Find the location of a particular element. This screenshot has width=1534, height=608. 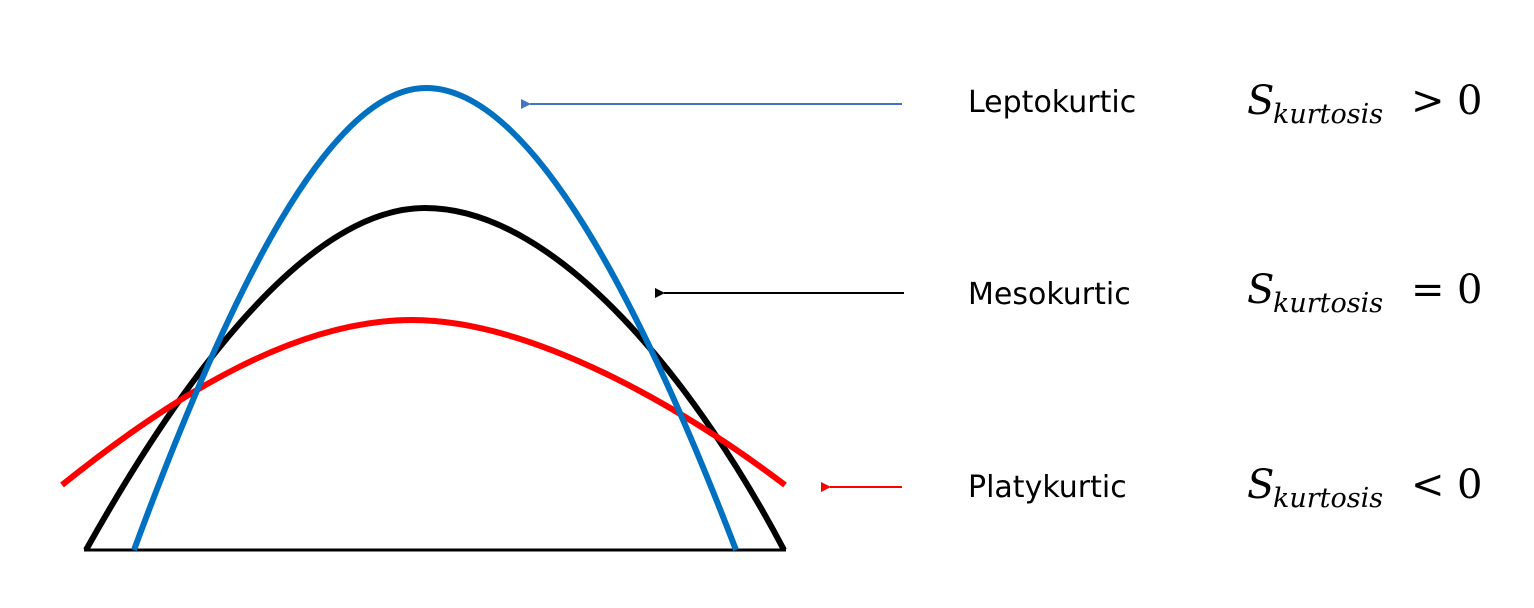

formula-operator: = is located at coordinates (1428, 290).